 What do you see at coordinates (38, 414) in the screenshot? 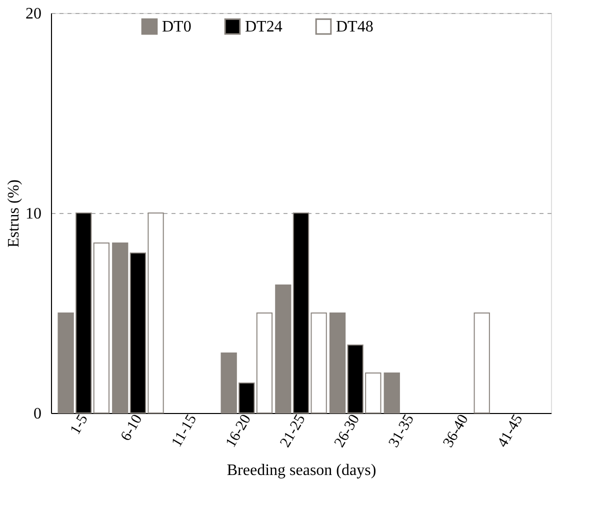
I see `y-tick-label: 0` at bounding box center [38, 414].